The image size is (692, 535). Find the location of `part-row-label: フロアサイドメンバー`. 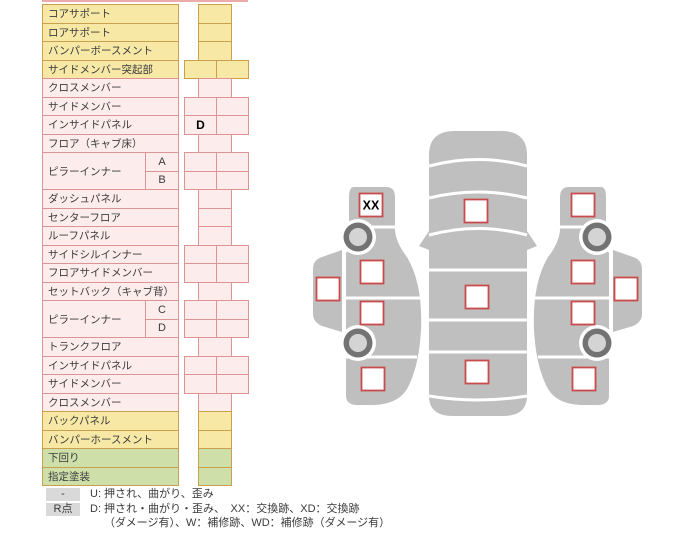

part-row-label: フロアサイドメンバー is located at coordinates (110, 273).